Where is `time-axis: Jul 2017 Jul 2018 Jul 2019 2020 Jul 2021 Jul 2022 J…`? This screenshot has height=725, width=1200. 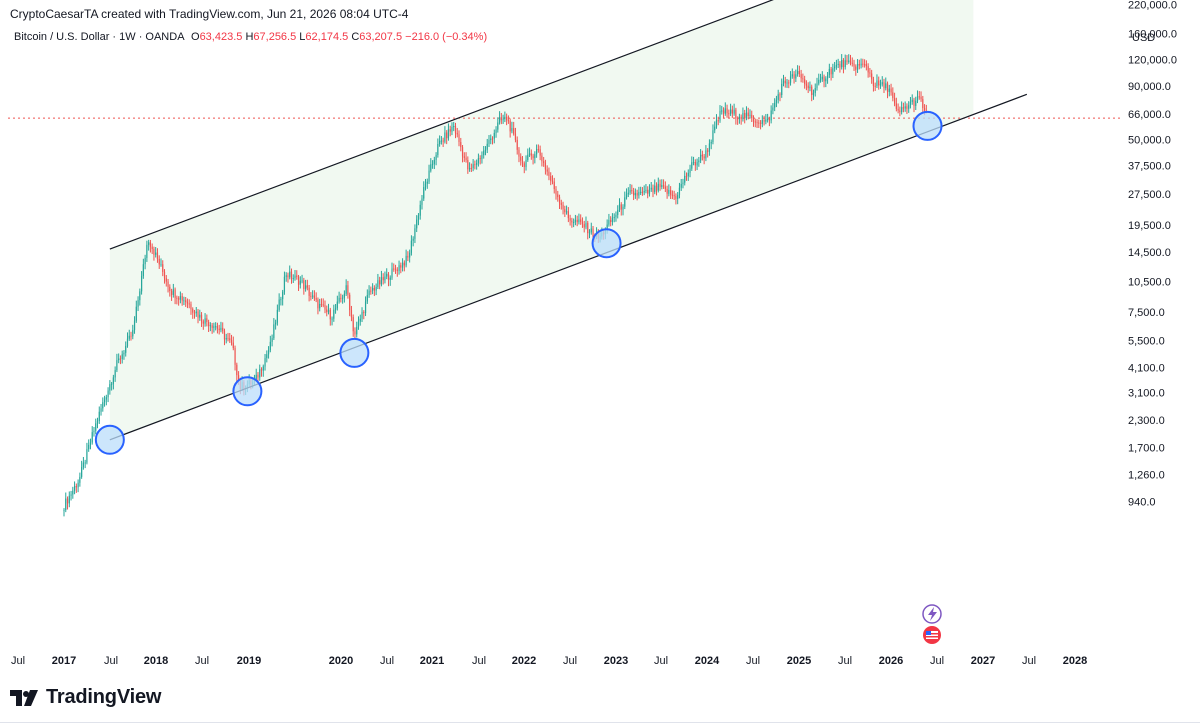
time-axis: Jul 2017 Jul 2018 Jul 2019 2020 Jul 2021 Jul 2022 J… is located at coordinates (549, 661).